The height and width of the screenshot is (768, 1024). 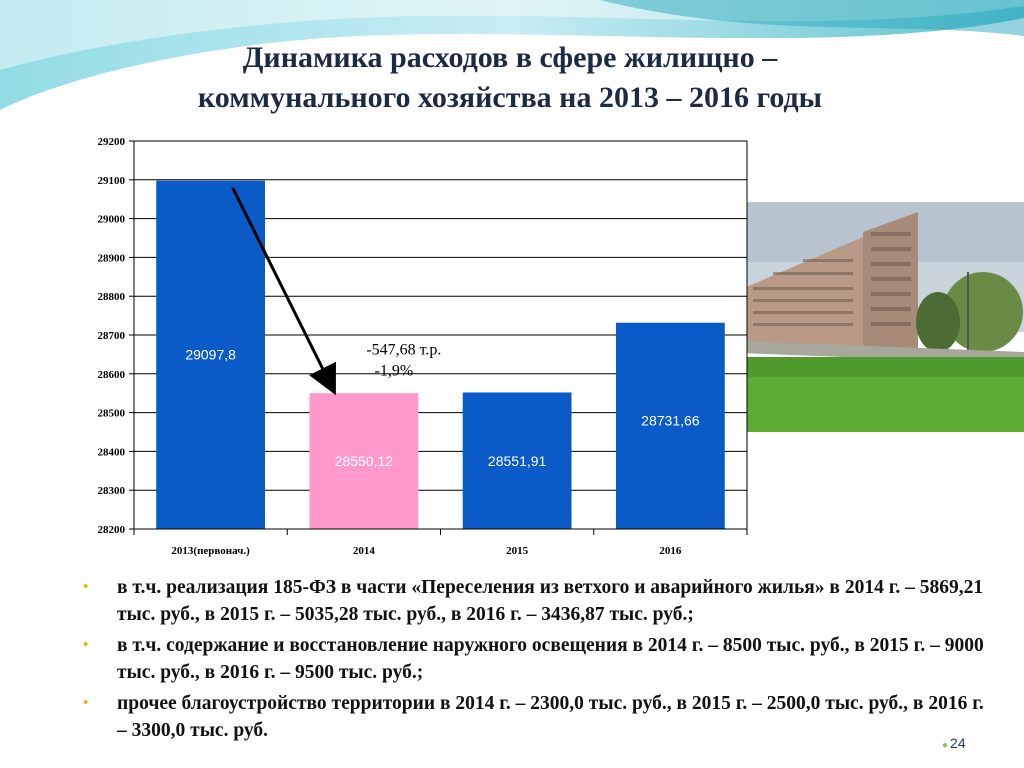 I want to click on bar-value-label: 28551,91, so click(x=517, y=461).